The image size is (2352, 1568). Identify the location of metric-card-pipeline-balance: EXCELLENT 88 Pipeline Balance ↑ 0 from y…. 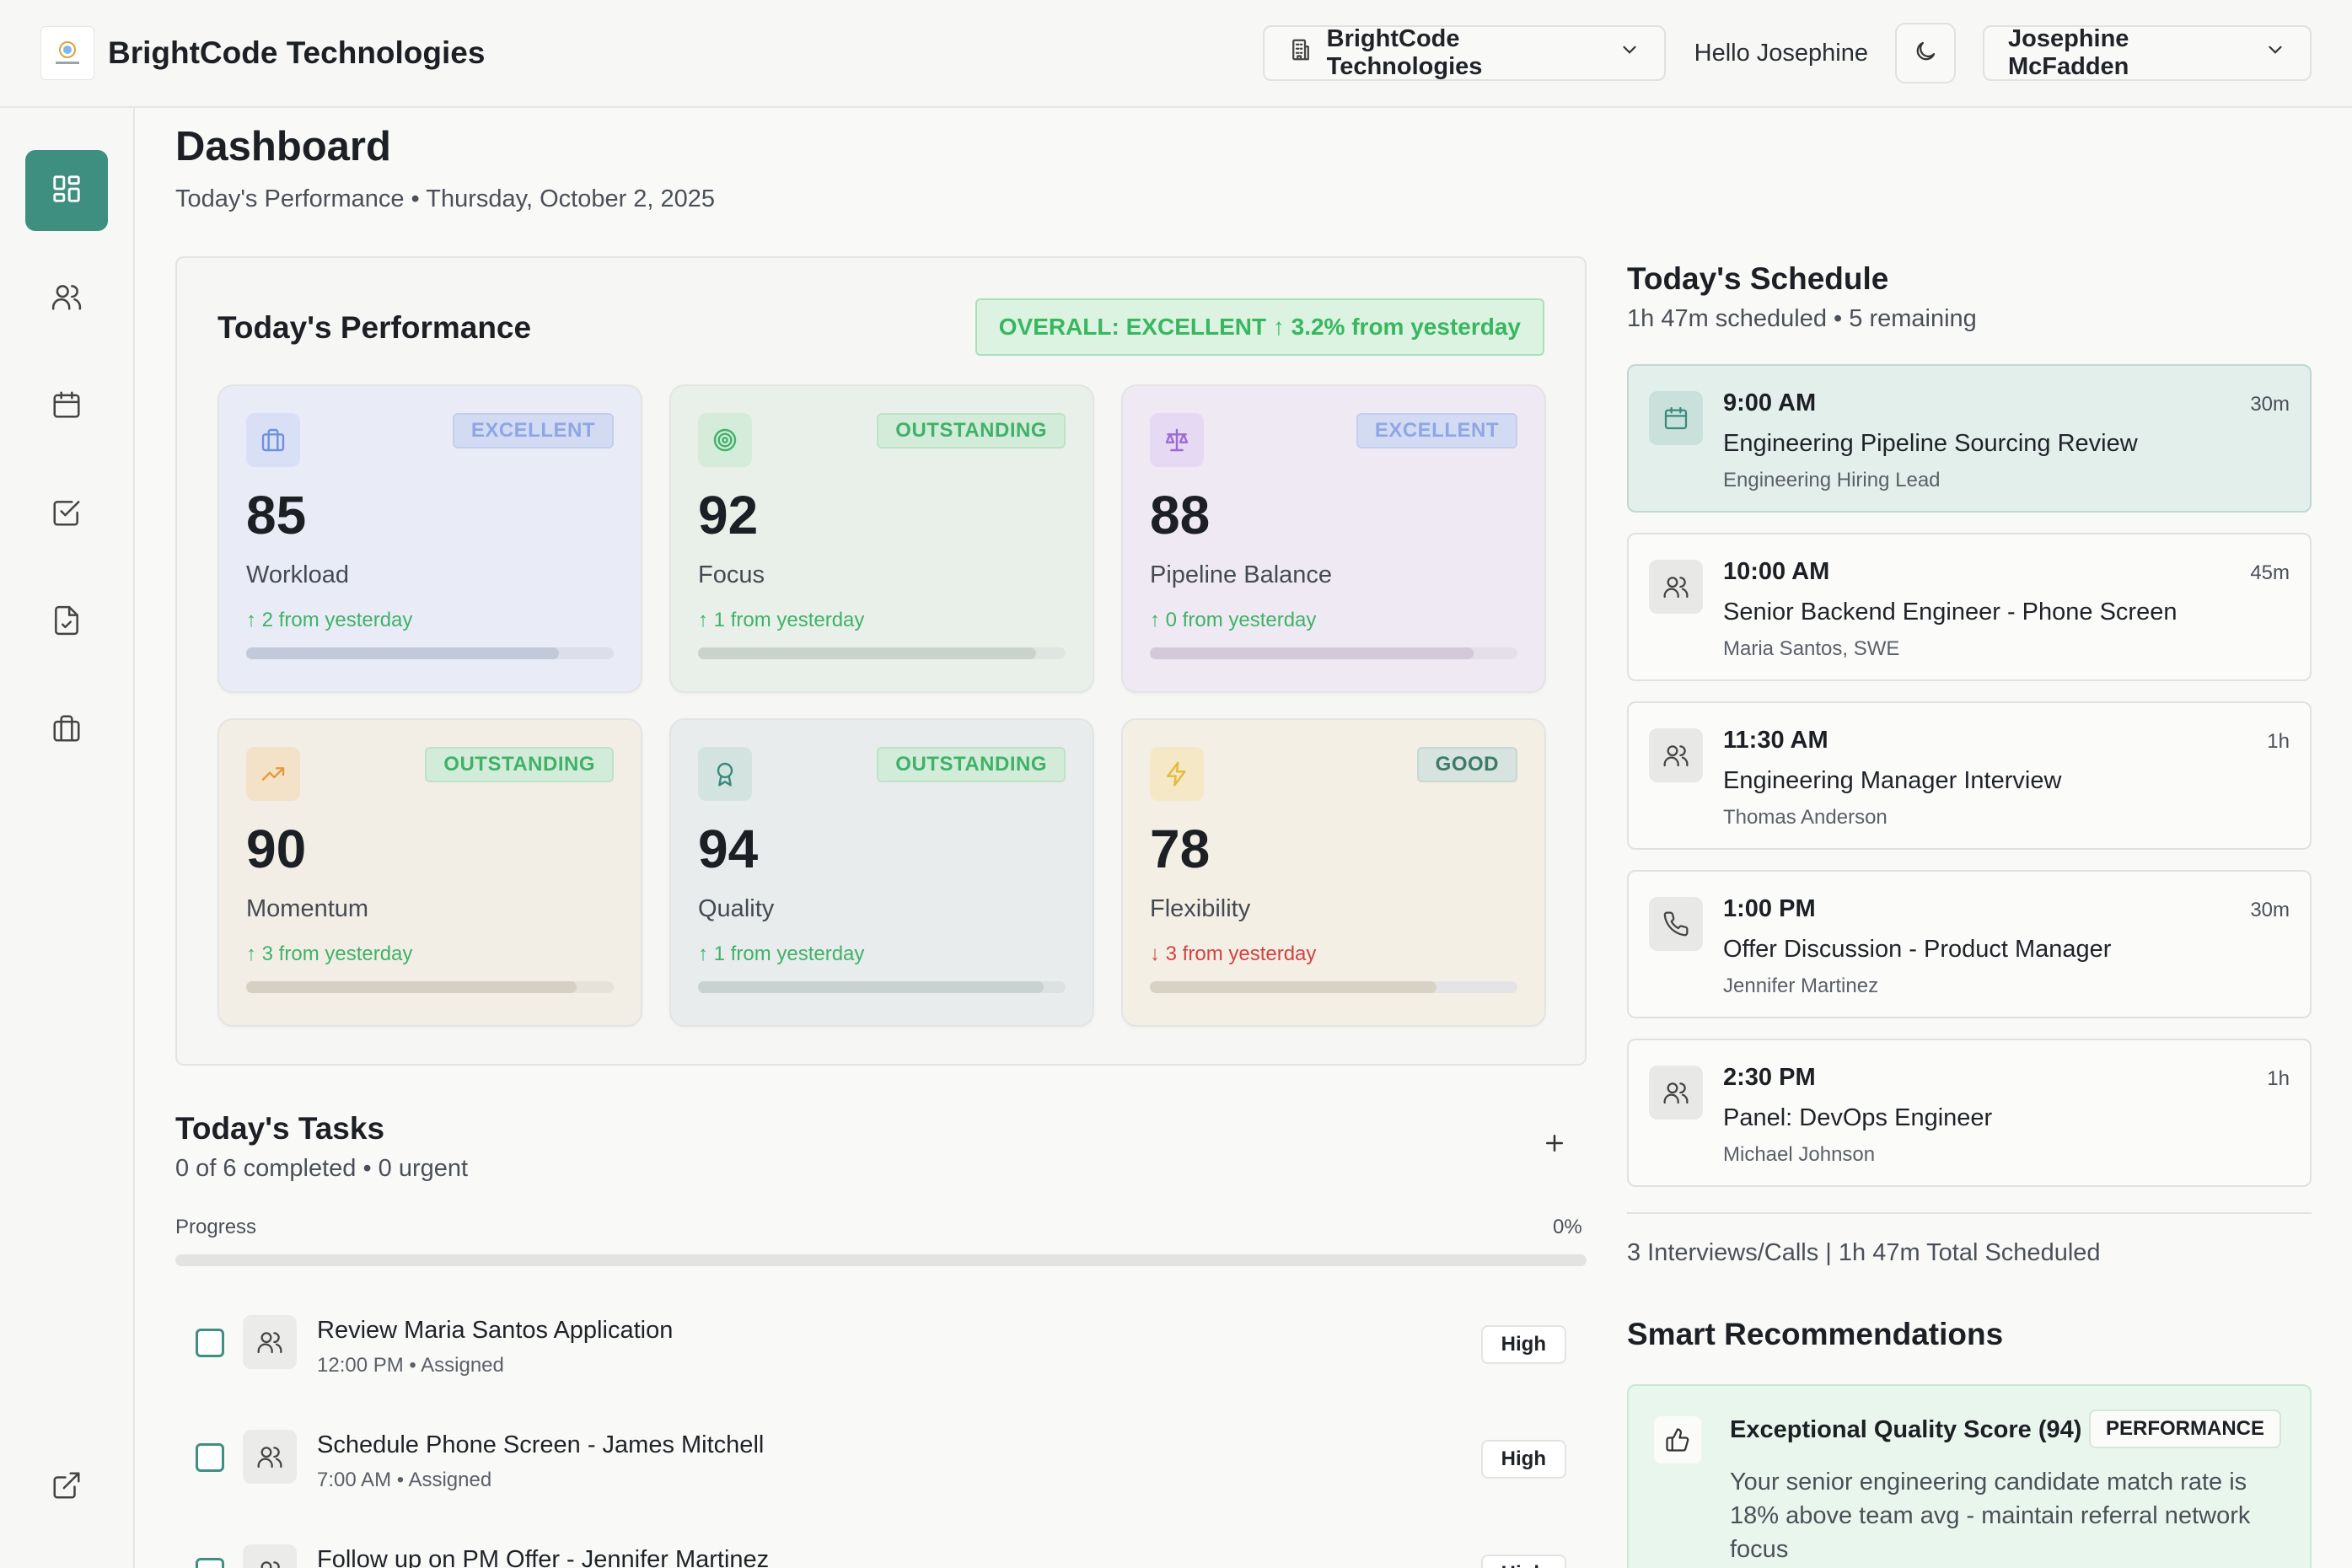
(1334, 538).